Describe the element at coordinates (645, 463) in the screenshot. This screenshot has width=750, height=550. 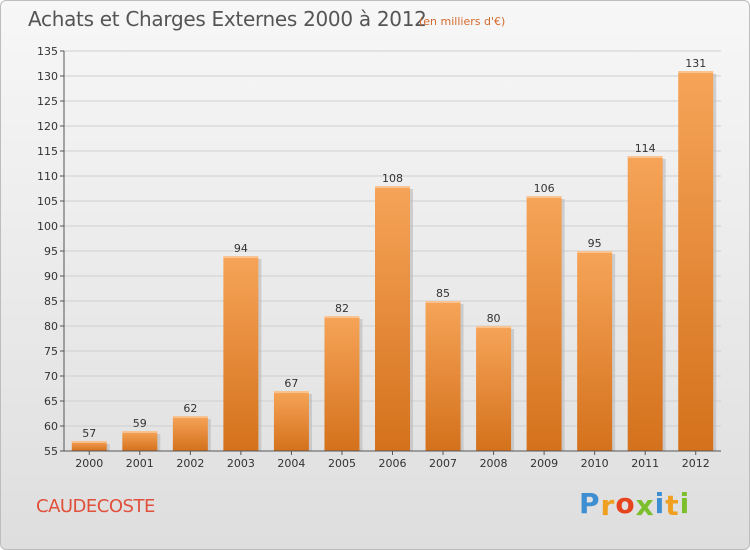
I see `x-tick-label: 2011` at that location.